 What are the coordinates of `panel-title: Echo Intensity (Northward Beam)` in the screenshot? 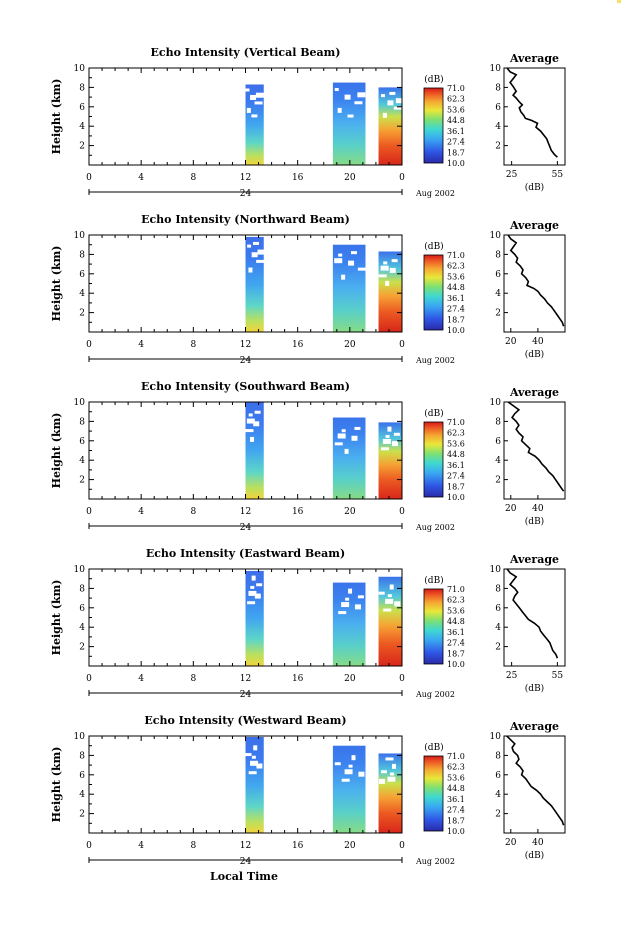 It's located at (245, 219).